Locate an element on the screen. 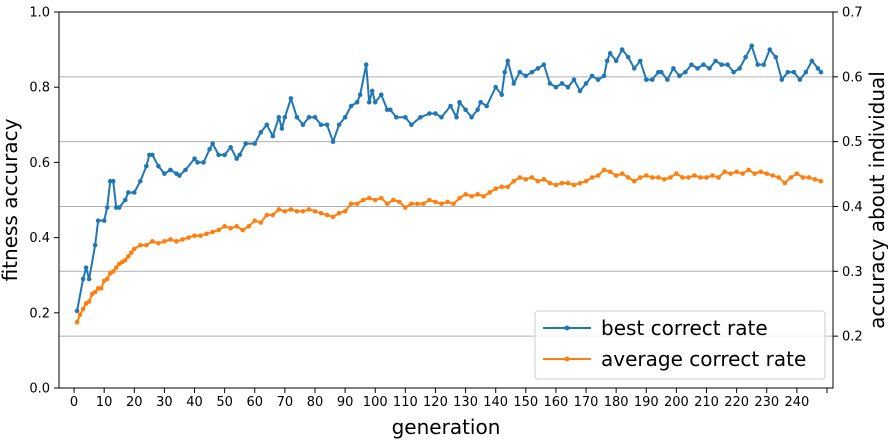  x-tick-label: 120 is located at coordinates (435, 402).